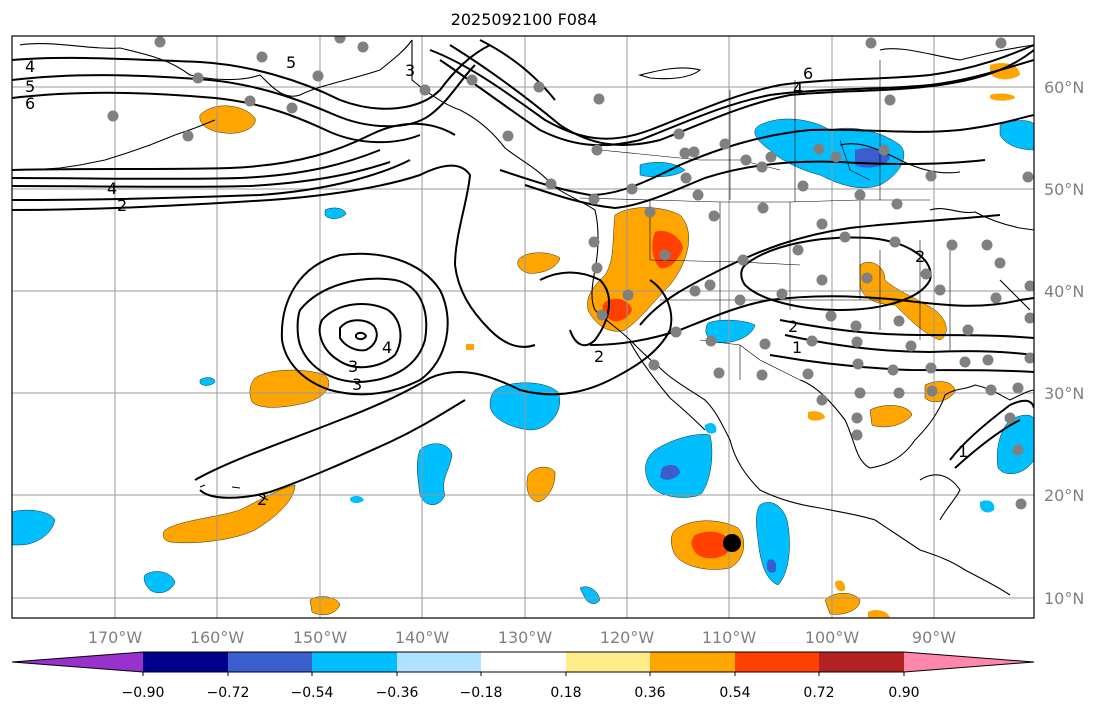 Image resolution: width=1105 pixels, height=712 pixels. Describe the element at coordinates (732, 543) in the screenshot. I see `storm-center-marker` at that location.